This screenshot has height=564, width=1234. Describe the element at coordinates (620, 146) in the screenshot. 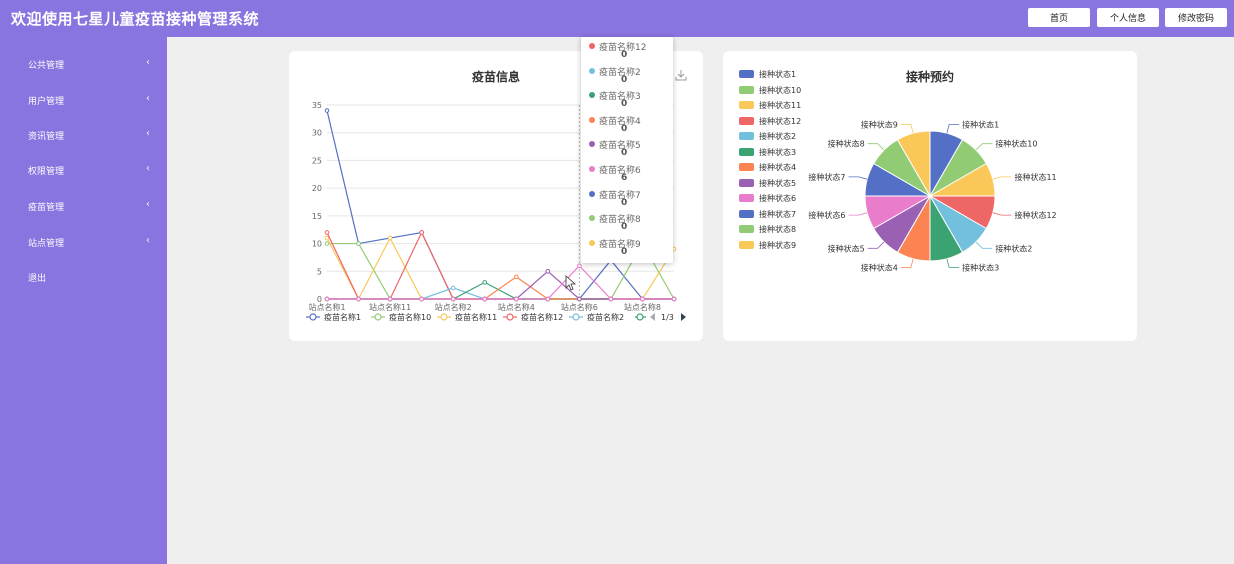

I see `tooltip-series-name: 疫苗名称5` at that location.